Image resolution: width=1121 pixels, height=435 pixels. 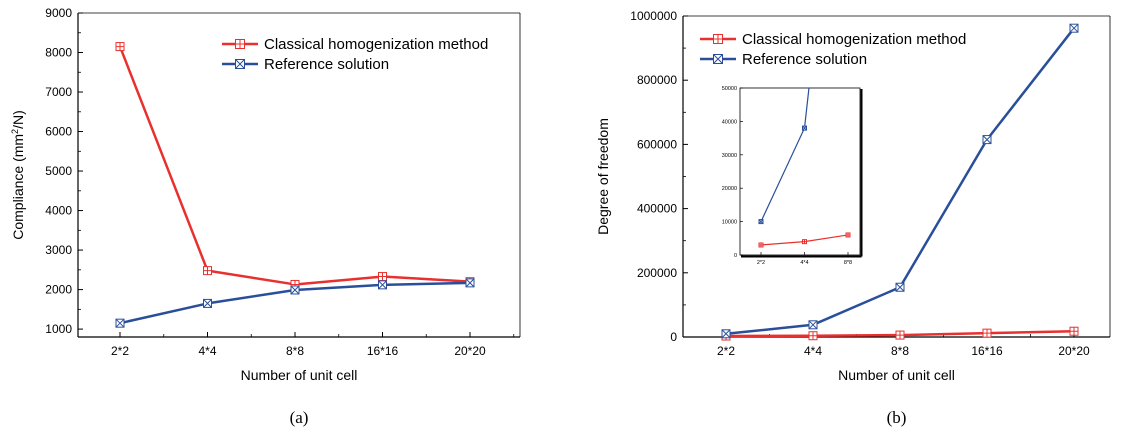 What do you see at coordinates (58, 53) in the screenshot?
I see `y-tick-label: 8000` at bounding box center [58, 53].